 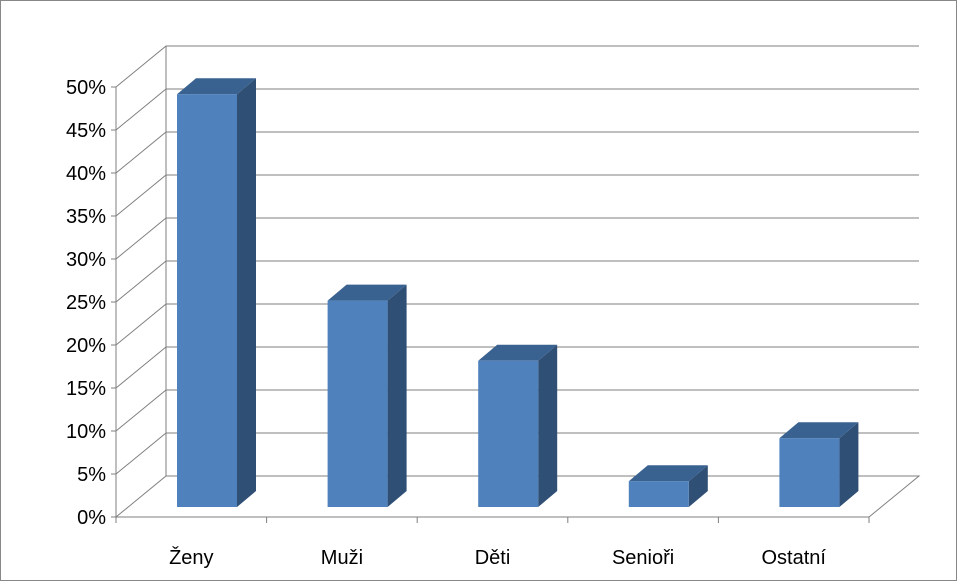 What do you see at coordinates (86, 260) in the screenshot?
I see `y-tick-label: 30%` at bounding box center [86, 260].